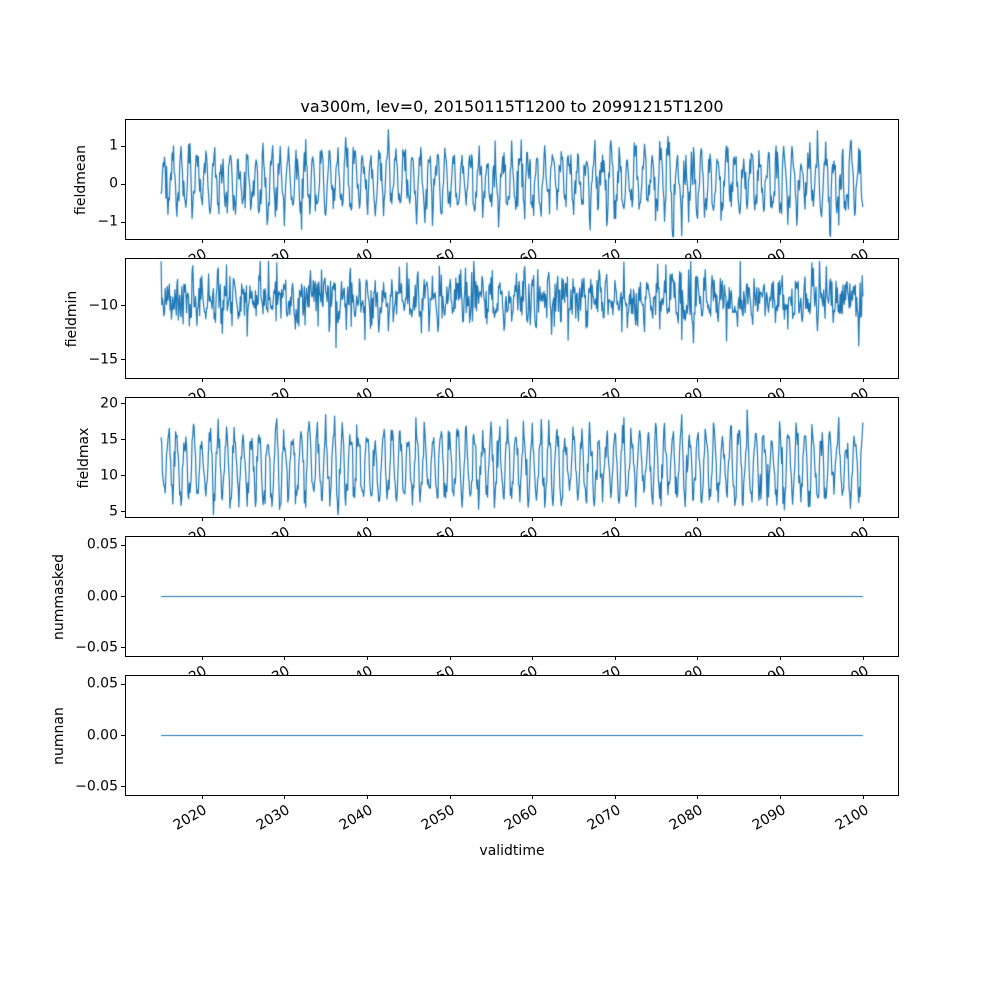 This screenshot has height=1000, width=1000. Describe the element at coordinates (273, 818) in the screenshot. I see `x-tick-label: 2030` at that location.